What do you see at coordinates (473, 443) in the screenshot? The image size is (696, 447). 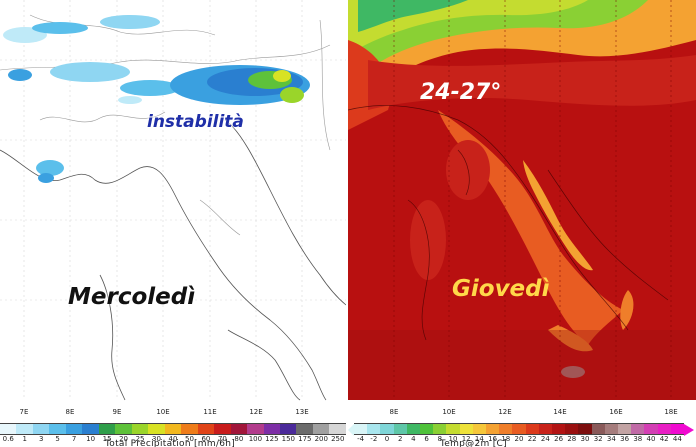 I see `temperature-colorbar-title: Temp@2m [C]` at bounding box center [473, 443].